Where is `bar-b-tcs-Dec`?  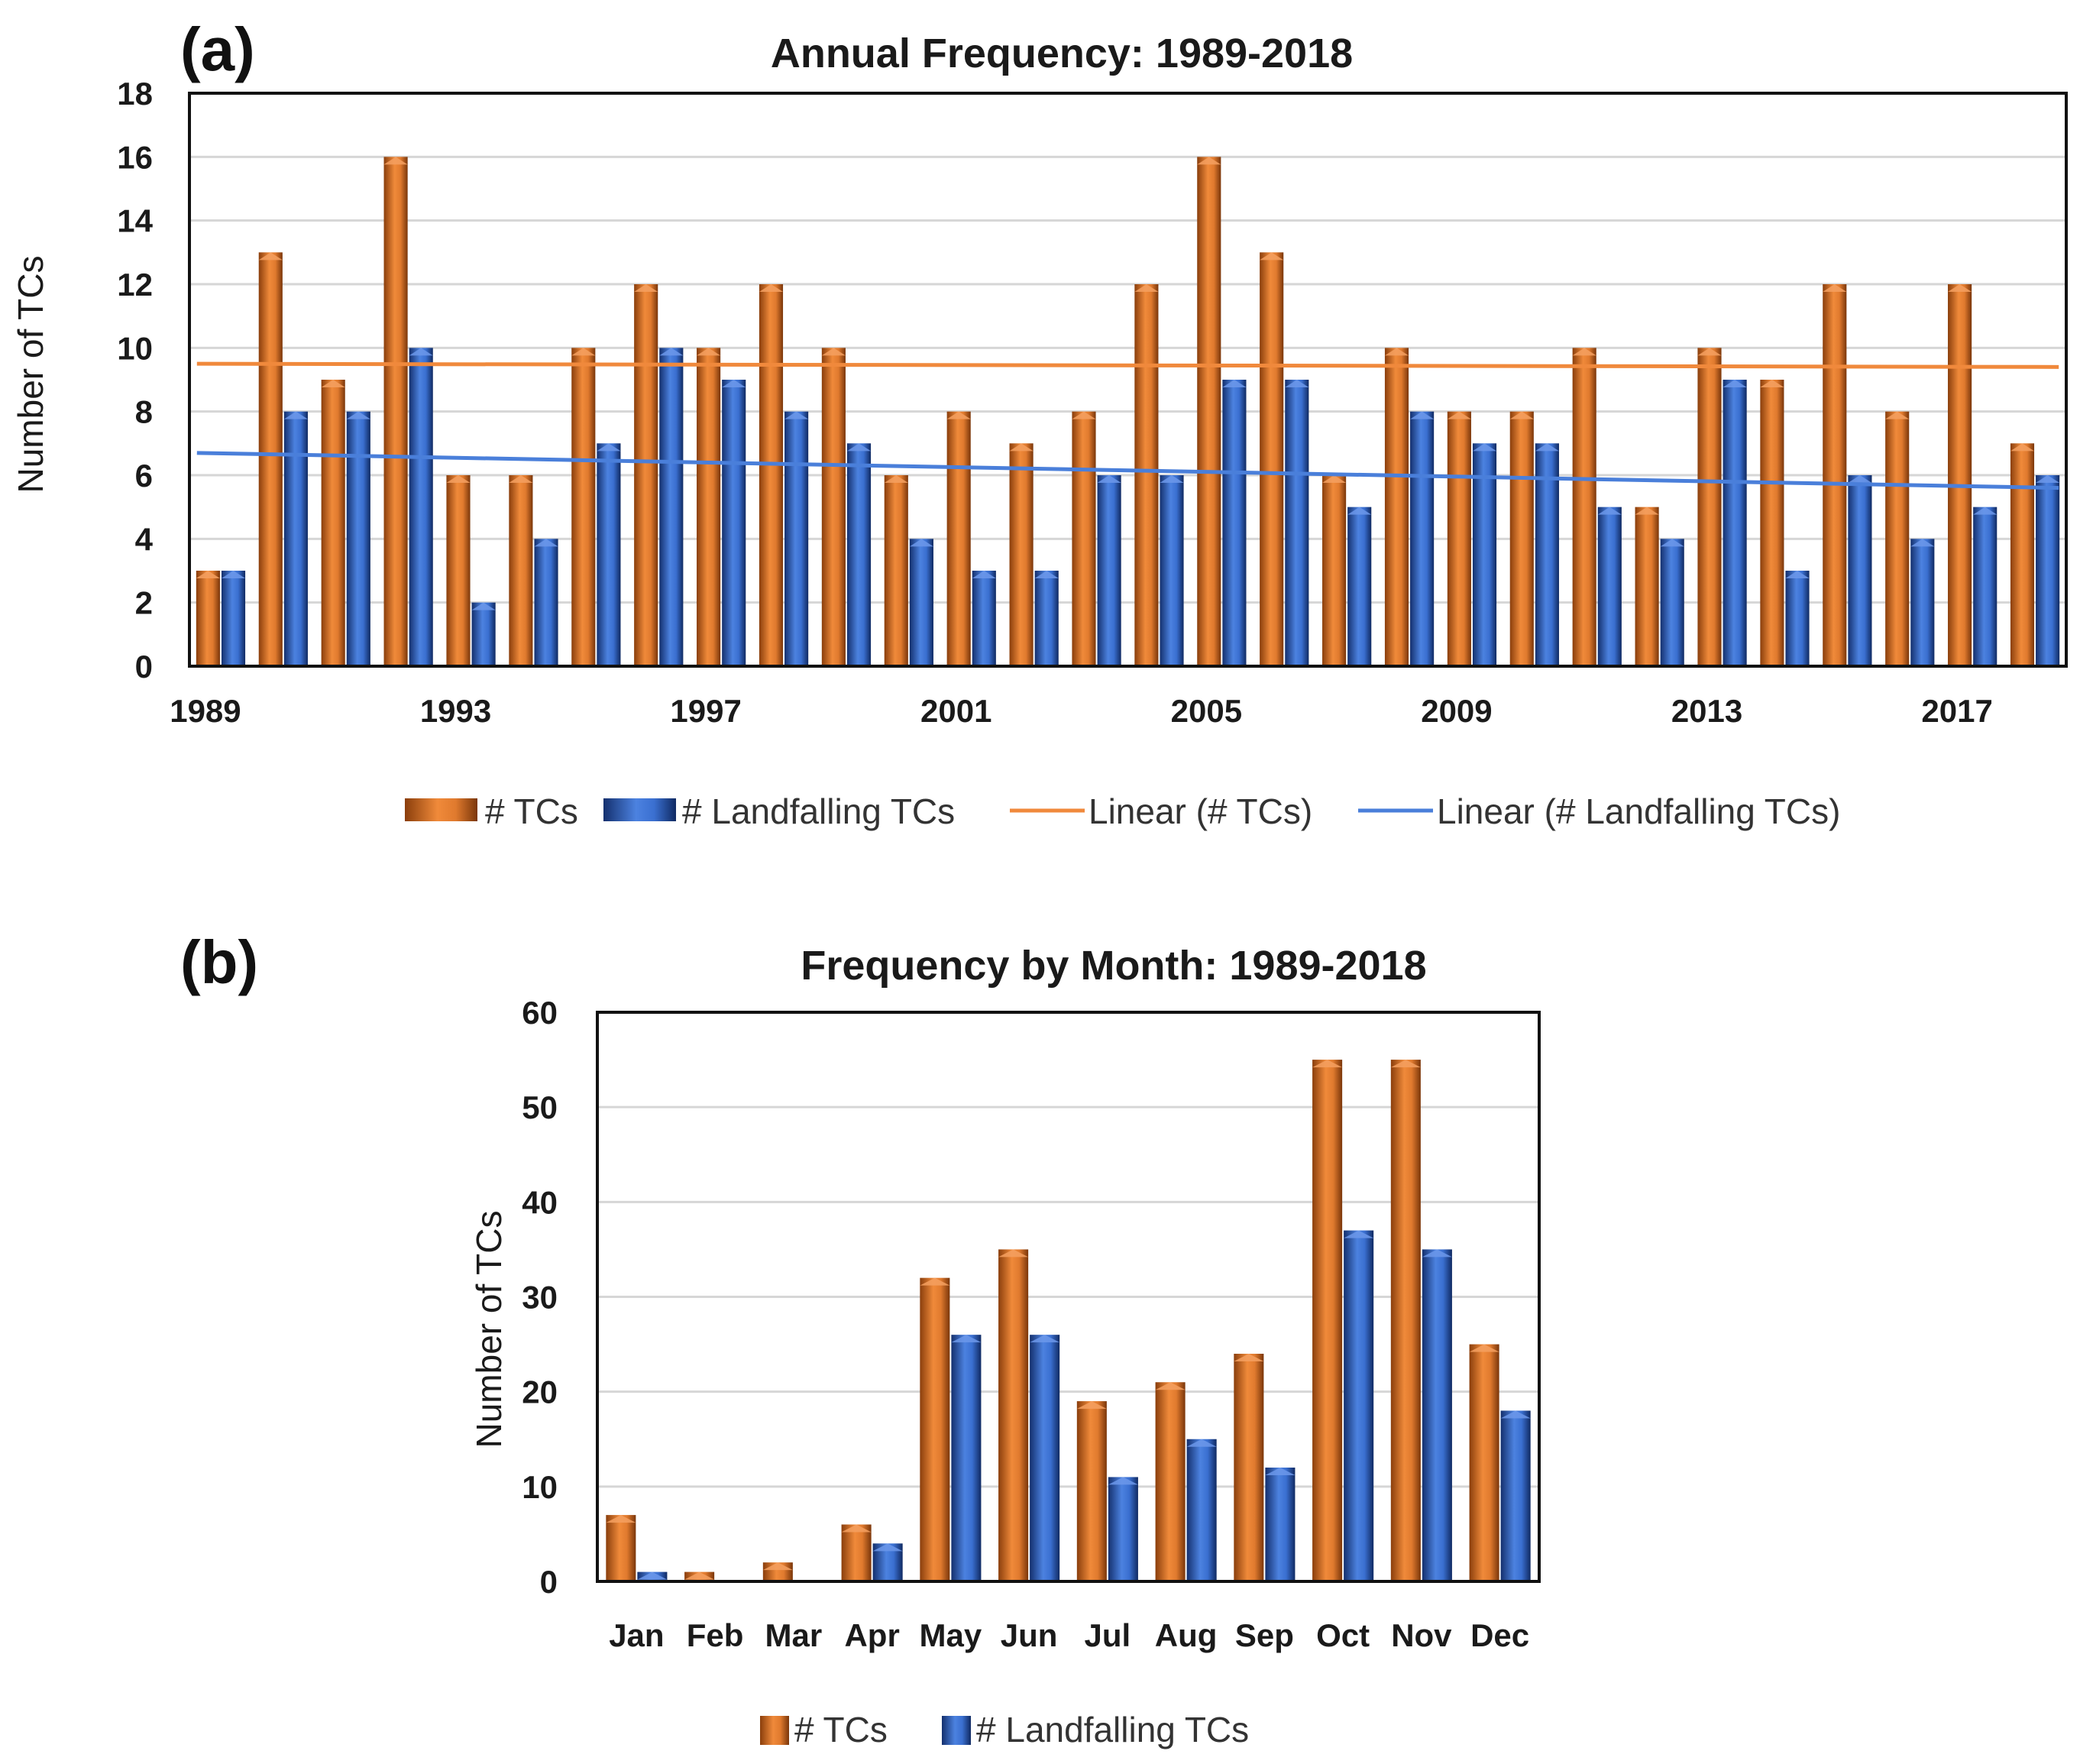 bar-b-tcs-Dec is located at coordinates (1484, 1462).